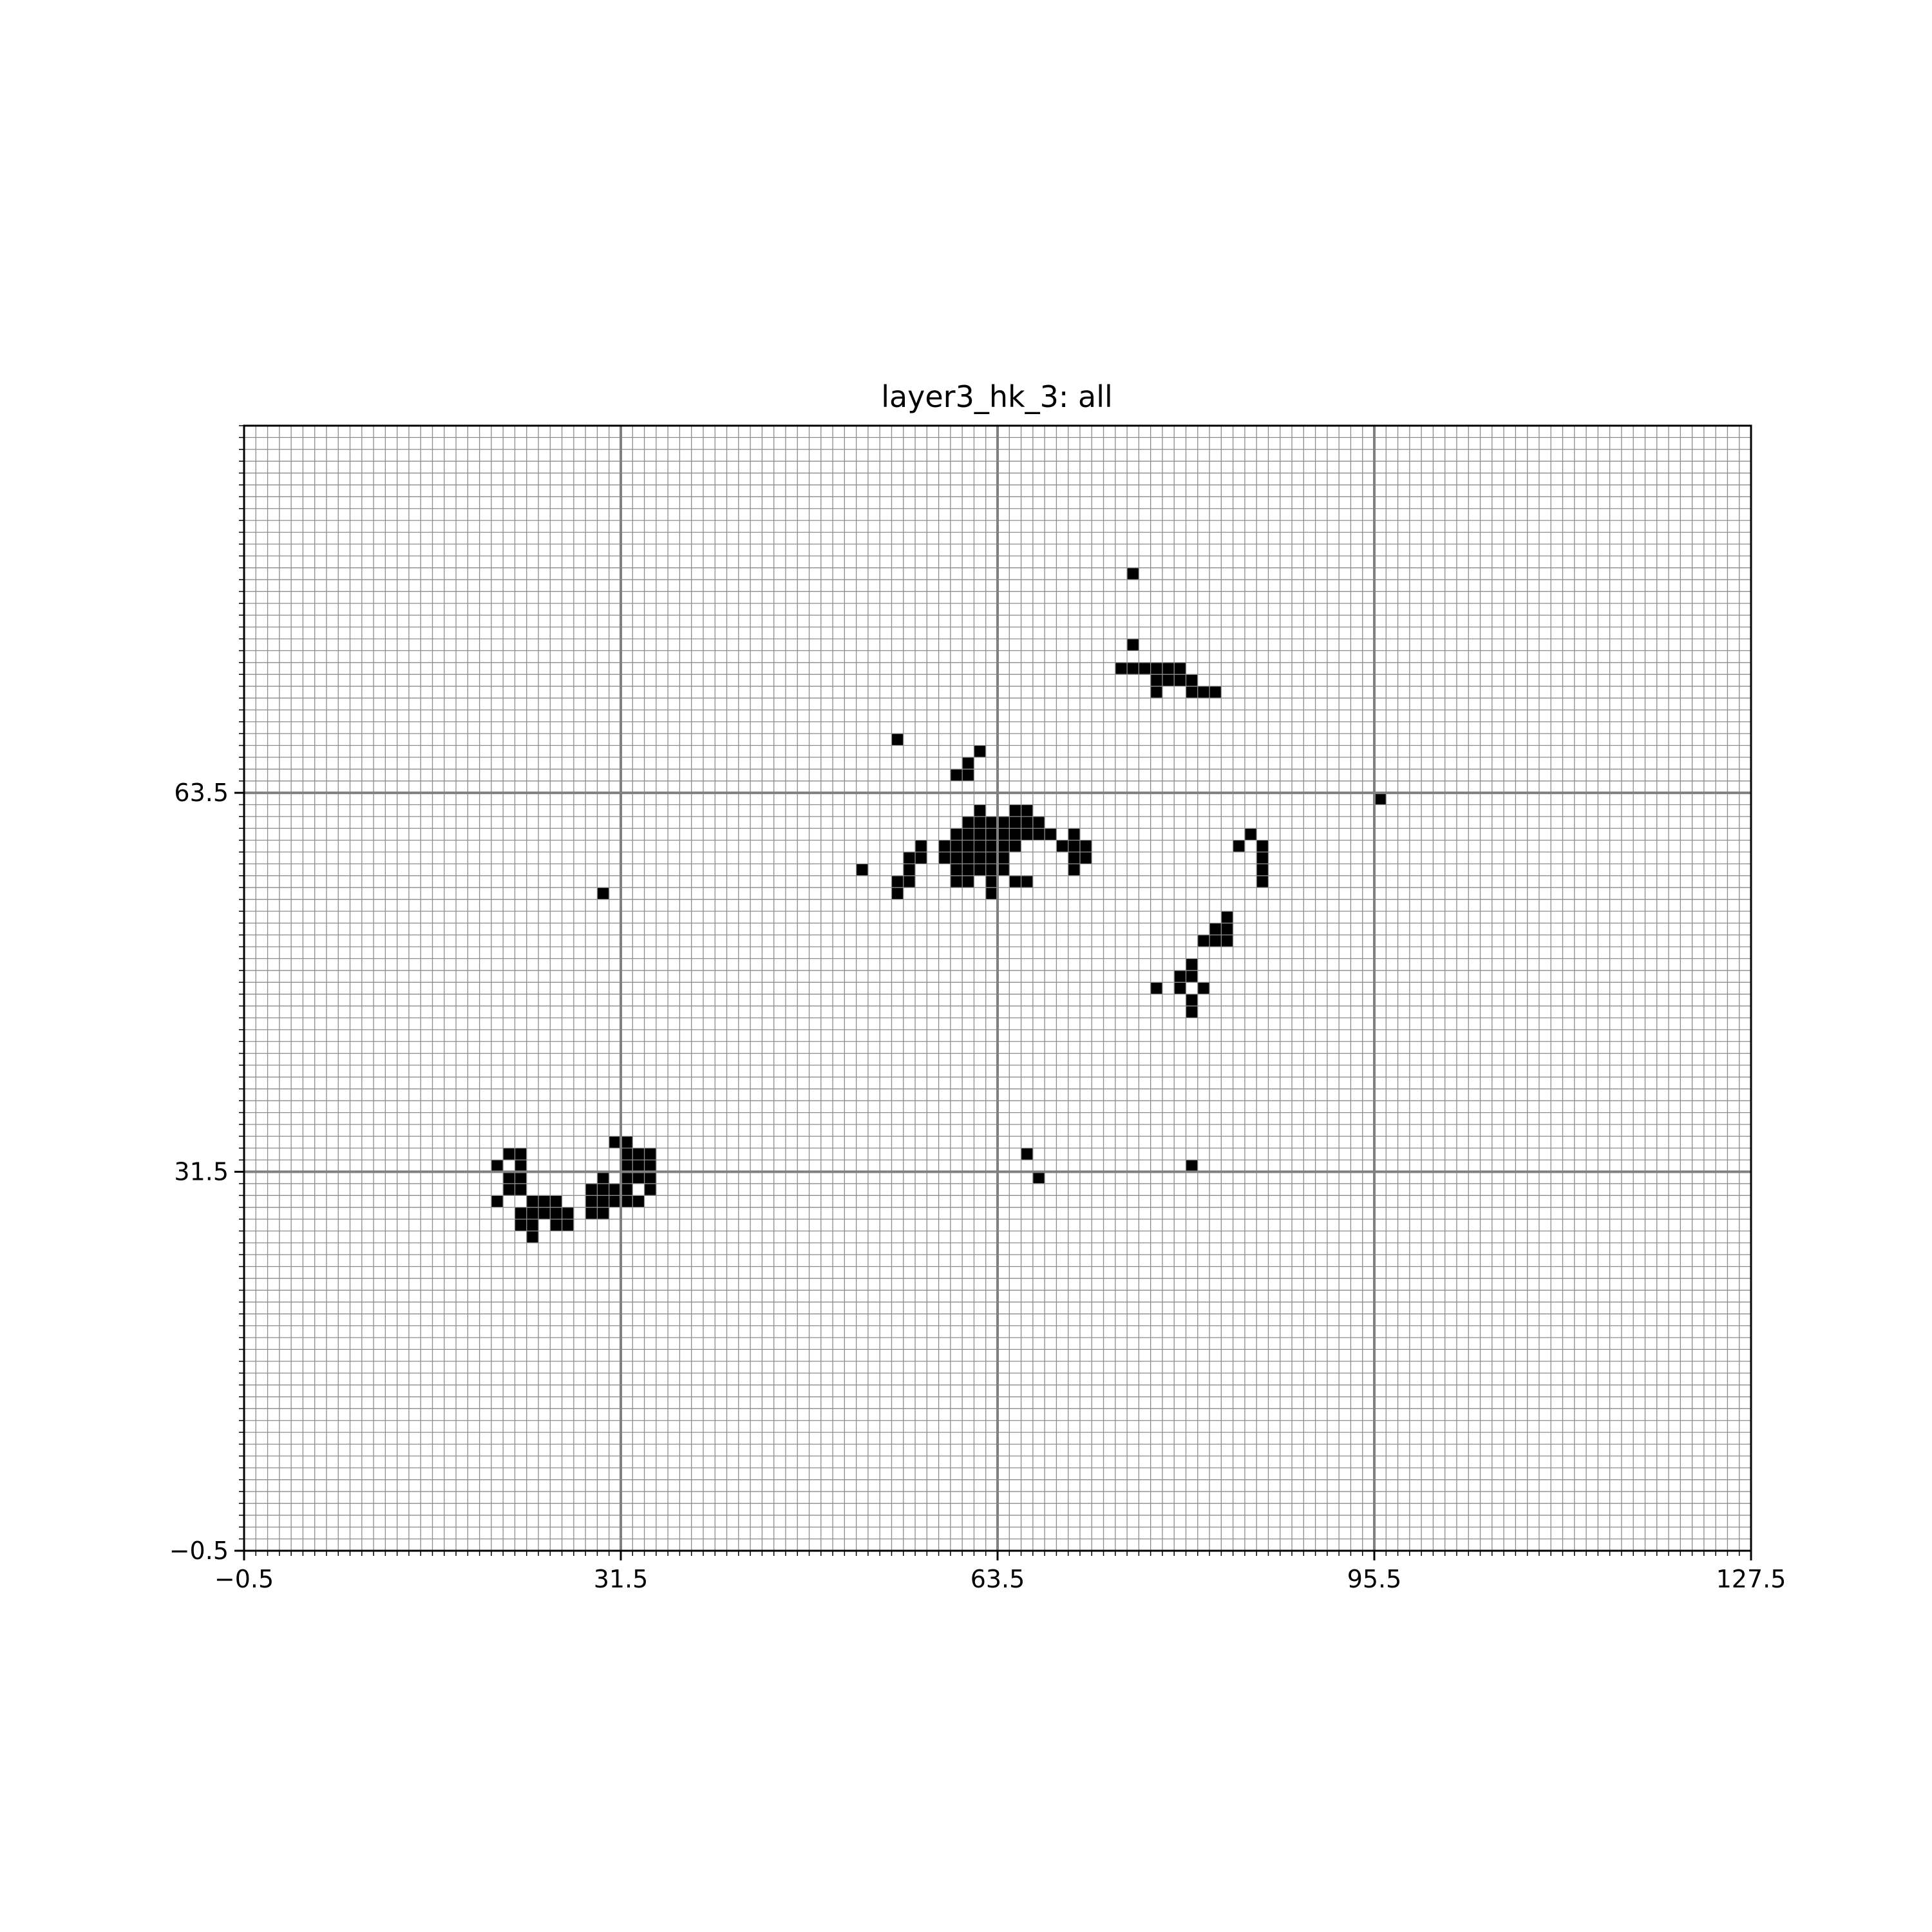 The image size is (1932, 1932). What do you see at coordinates (199, 1551) in the screenshot?
I see `y-tick-label: −0.5` at bounding box center [199, 1551].